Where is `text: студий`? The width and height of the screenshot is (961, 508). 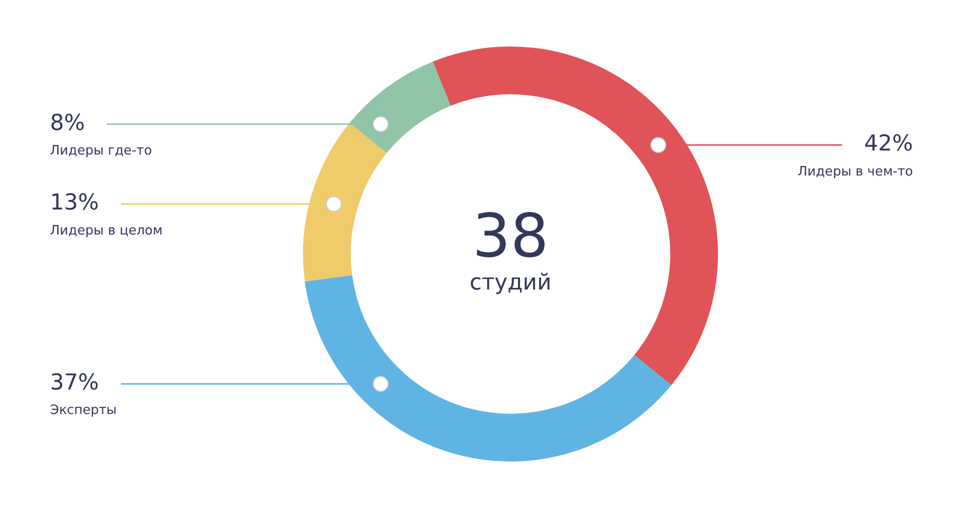
text: студий is located at coordinates (511, 283).